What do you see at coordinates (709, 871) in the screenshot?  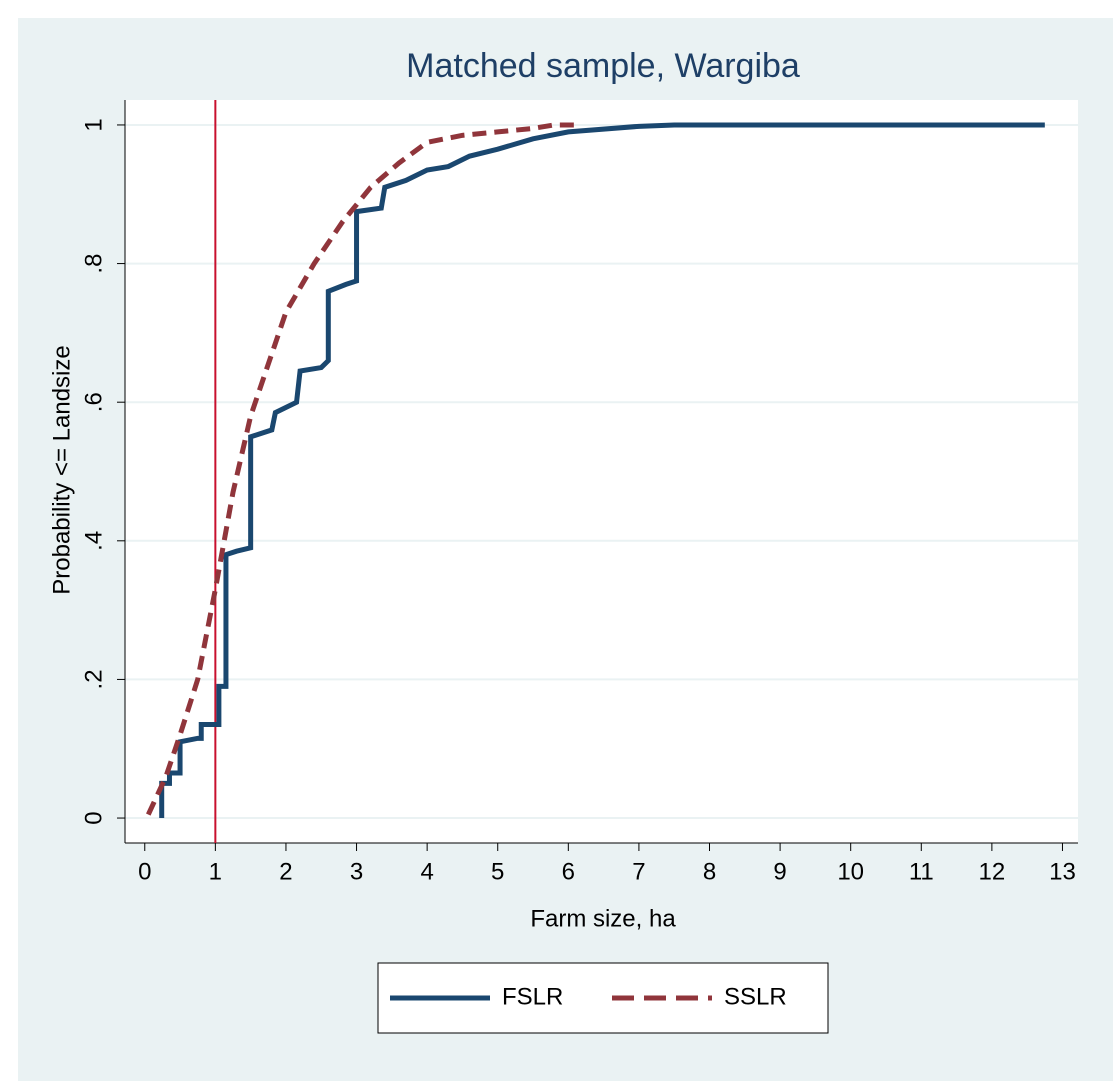 I see `x-tick-label: 8` at bounding box center [709, 871].